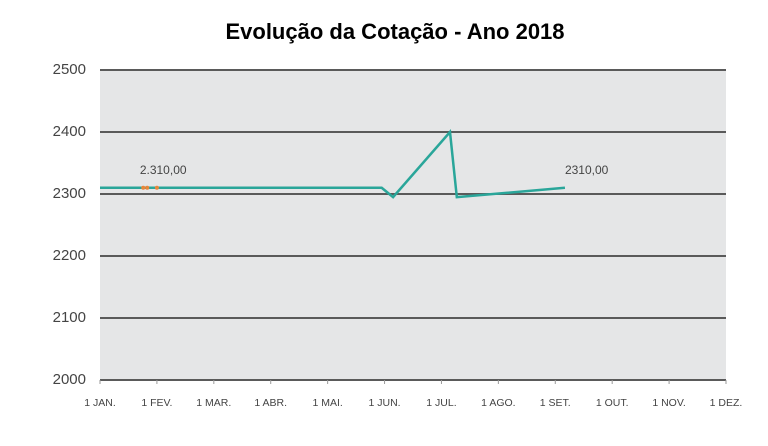 This screenshot has width=768, height=446. I want to click on y-tick-label: 2400, so click(69, 131).